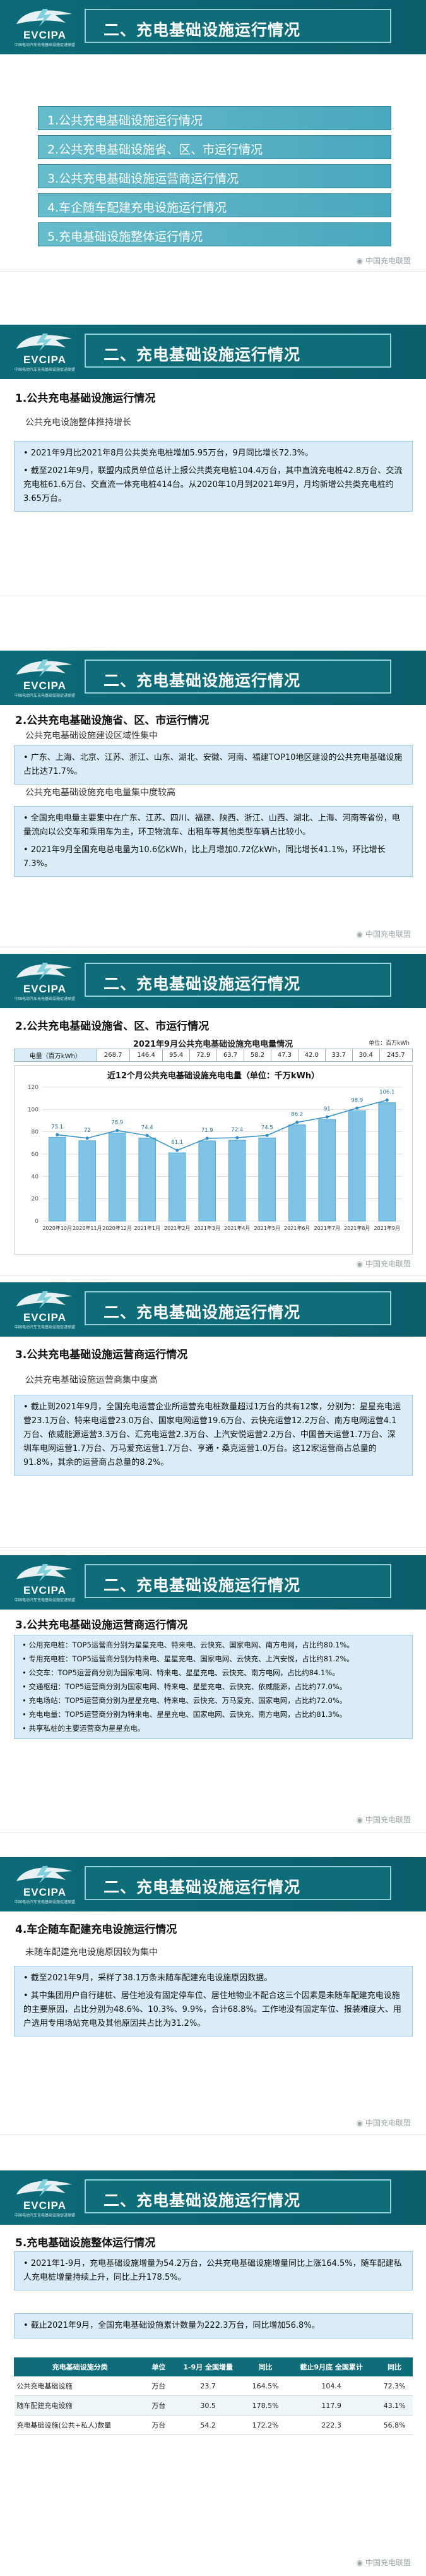 The height and width of the screenshot is (2576, 426). Describe the element at coordinates (80, 2425) in the screenshot. I see `table-cell: 充电基础设施(公共+私人)数量` at that location.